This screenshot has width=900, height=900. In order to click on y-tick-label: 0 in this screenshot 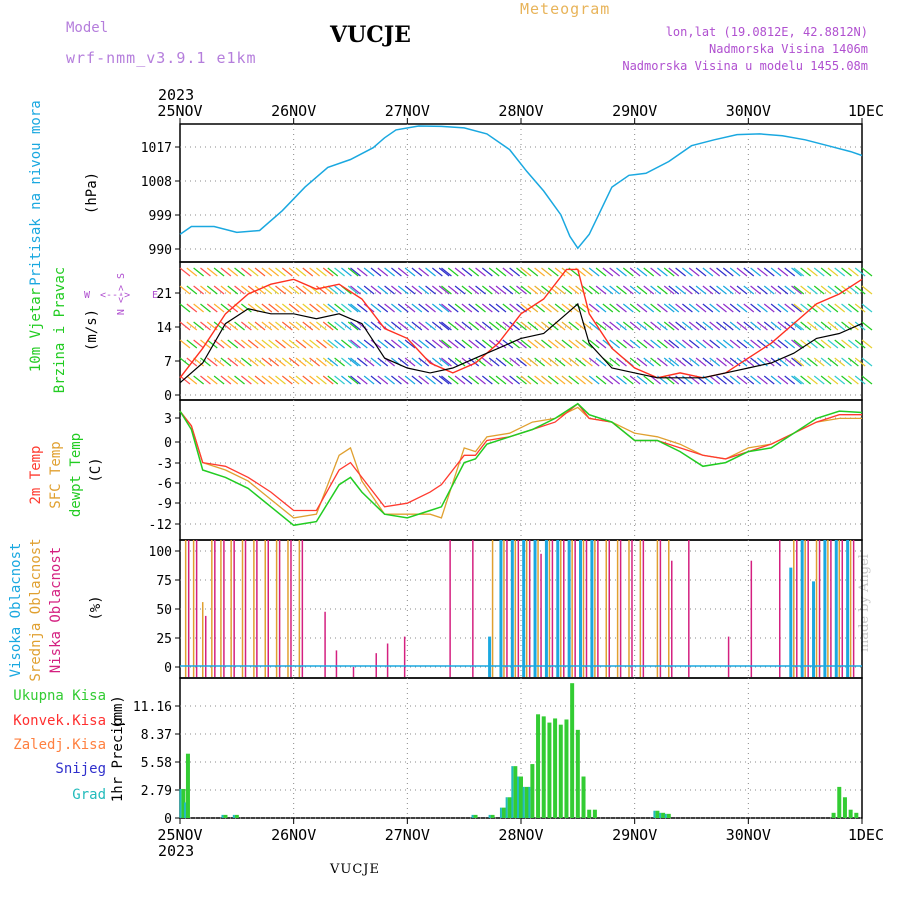, I will do `click(168, 396)`.